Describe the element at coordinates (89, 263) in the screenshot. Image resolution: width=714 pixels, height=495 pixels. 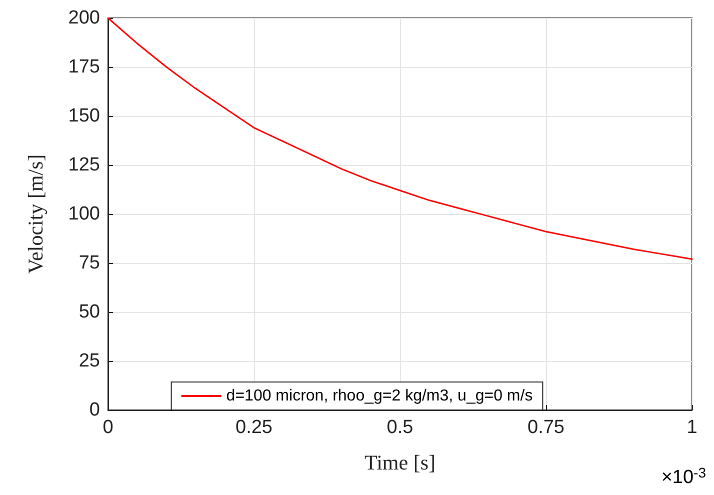
I see `y-tick-label: 75` at that location.